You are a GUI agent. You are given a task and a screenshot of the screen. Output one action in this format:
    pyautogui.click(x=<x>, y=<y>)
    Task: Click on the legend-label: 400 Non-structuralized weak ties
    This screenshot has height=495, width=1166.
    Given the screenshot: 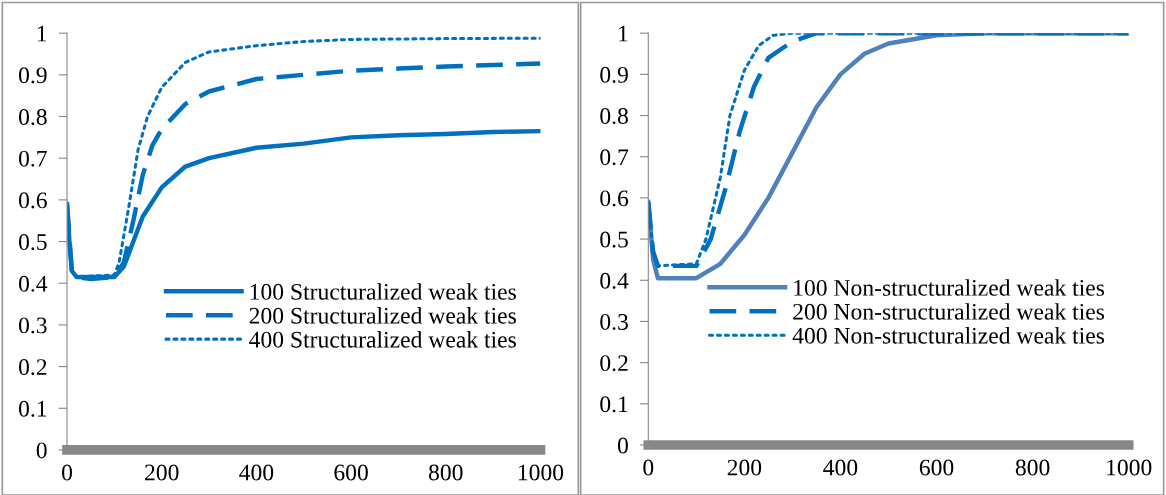 What is the action you would take?
    pyautogui.click(x=948, y=335)
    